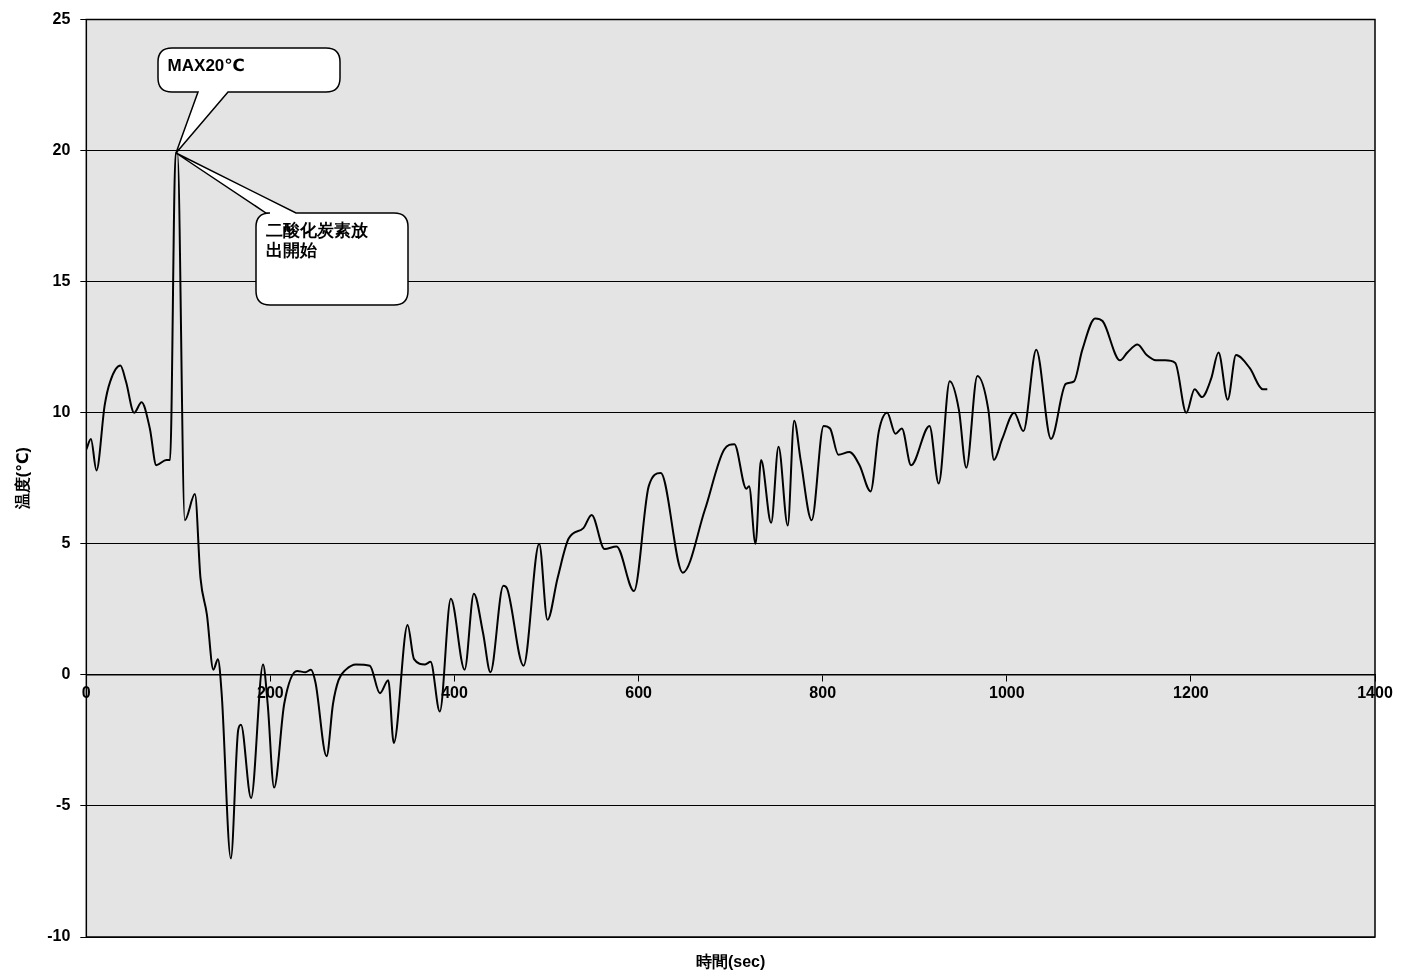 The image size is (1405, 979). I want to click on y-tick-label: 25, so click(61, 19).